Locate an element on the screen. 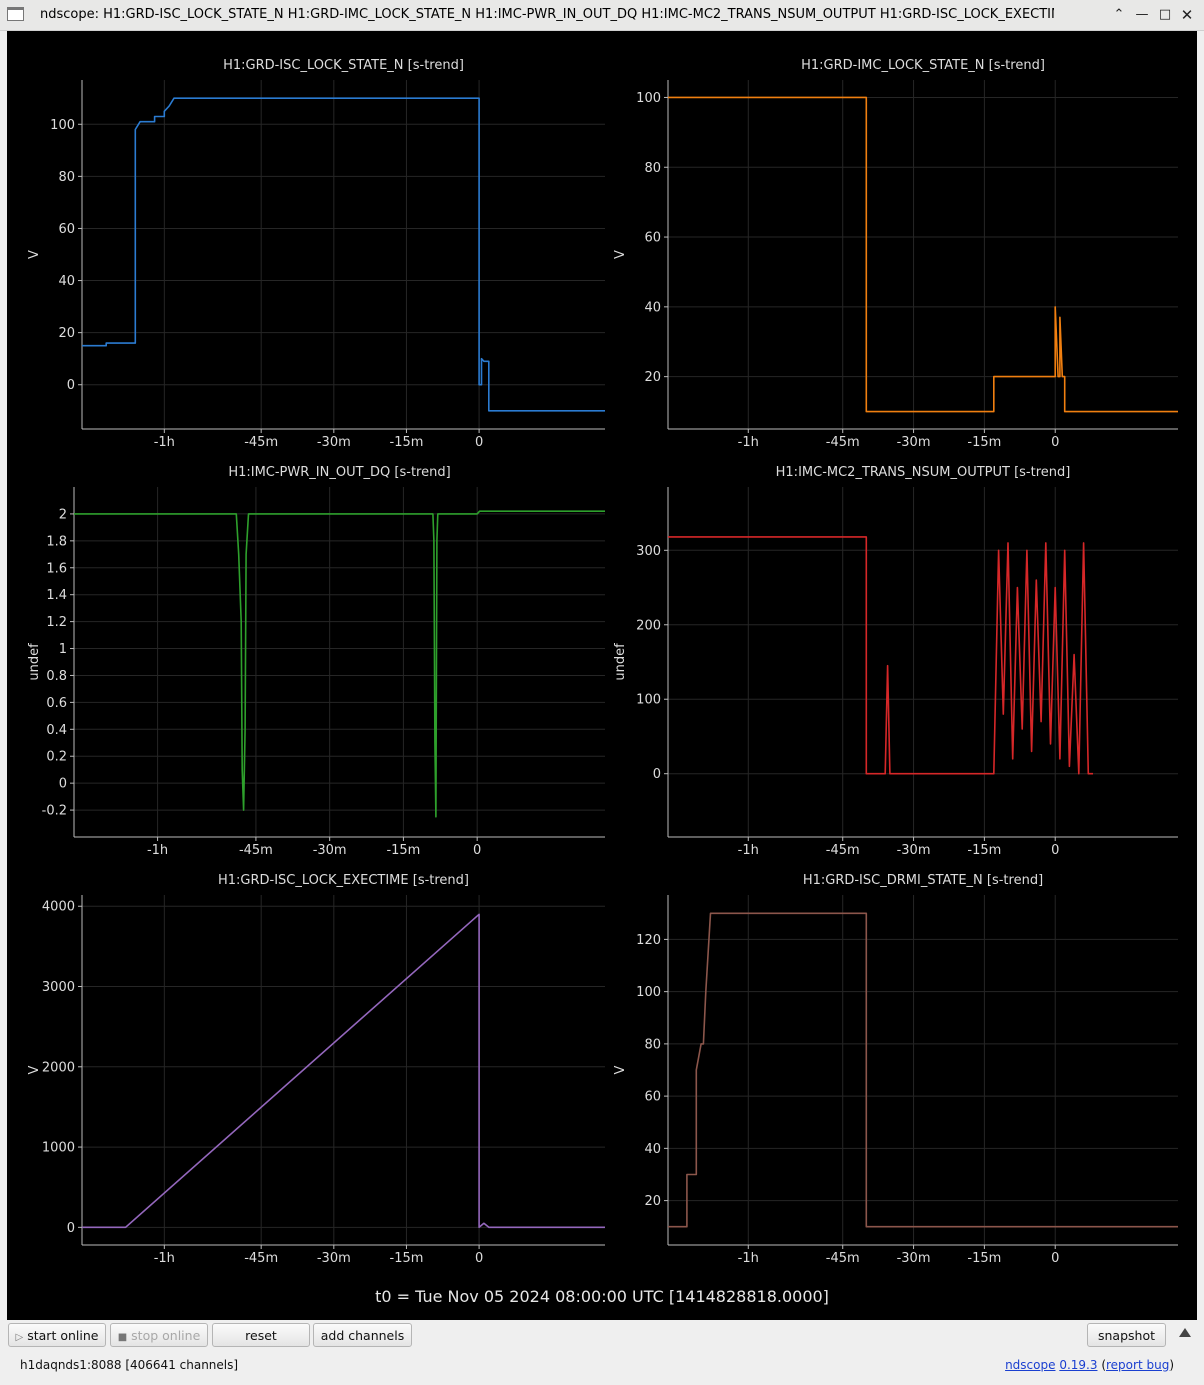 The image size is (1204, 1385). y-tick-label: 300 is located at coordinates (648, 551).